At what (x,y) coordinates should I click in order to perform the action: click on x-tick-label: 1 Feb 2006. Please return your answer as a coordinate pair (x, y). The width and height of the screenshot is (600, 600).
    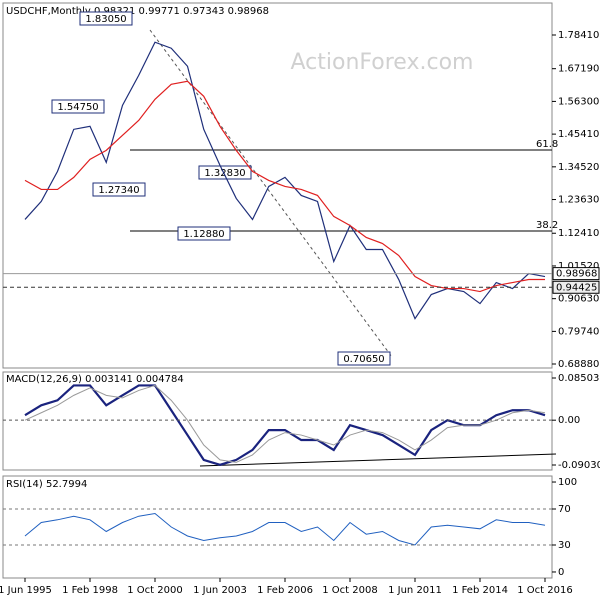
    Looking at the image, I should click on (285, 590).